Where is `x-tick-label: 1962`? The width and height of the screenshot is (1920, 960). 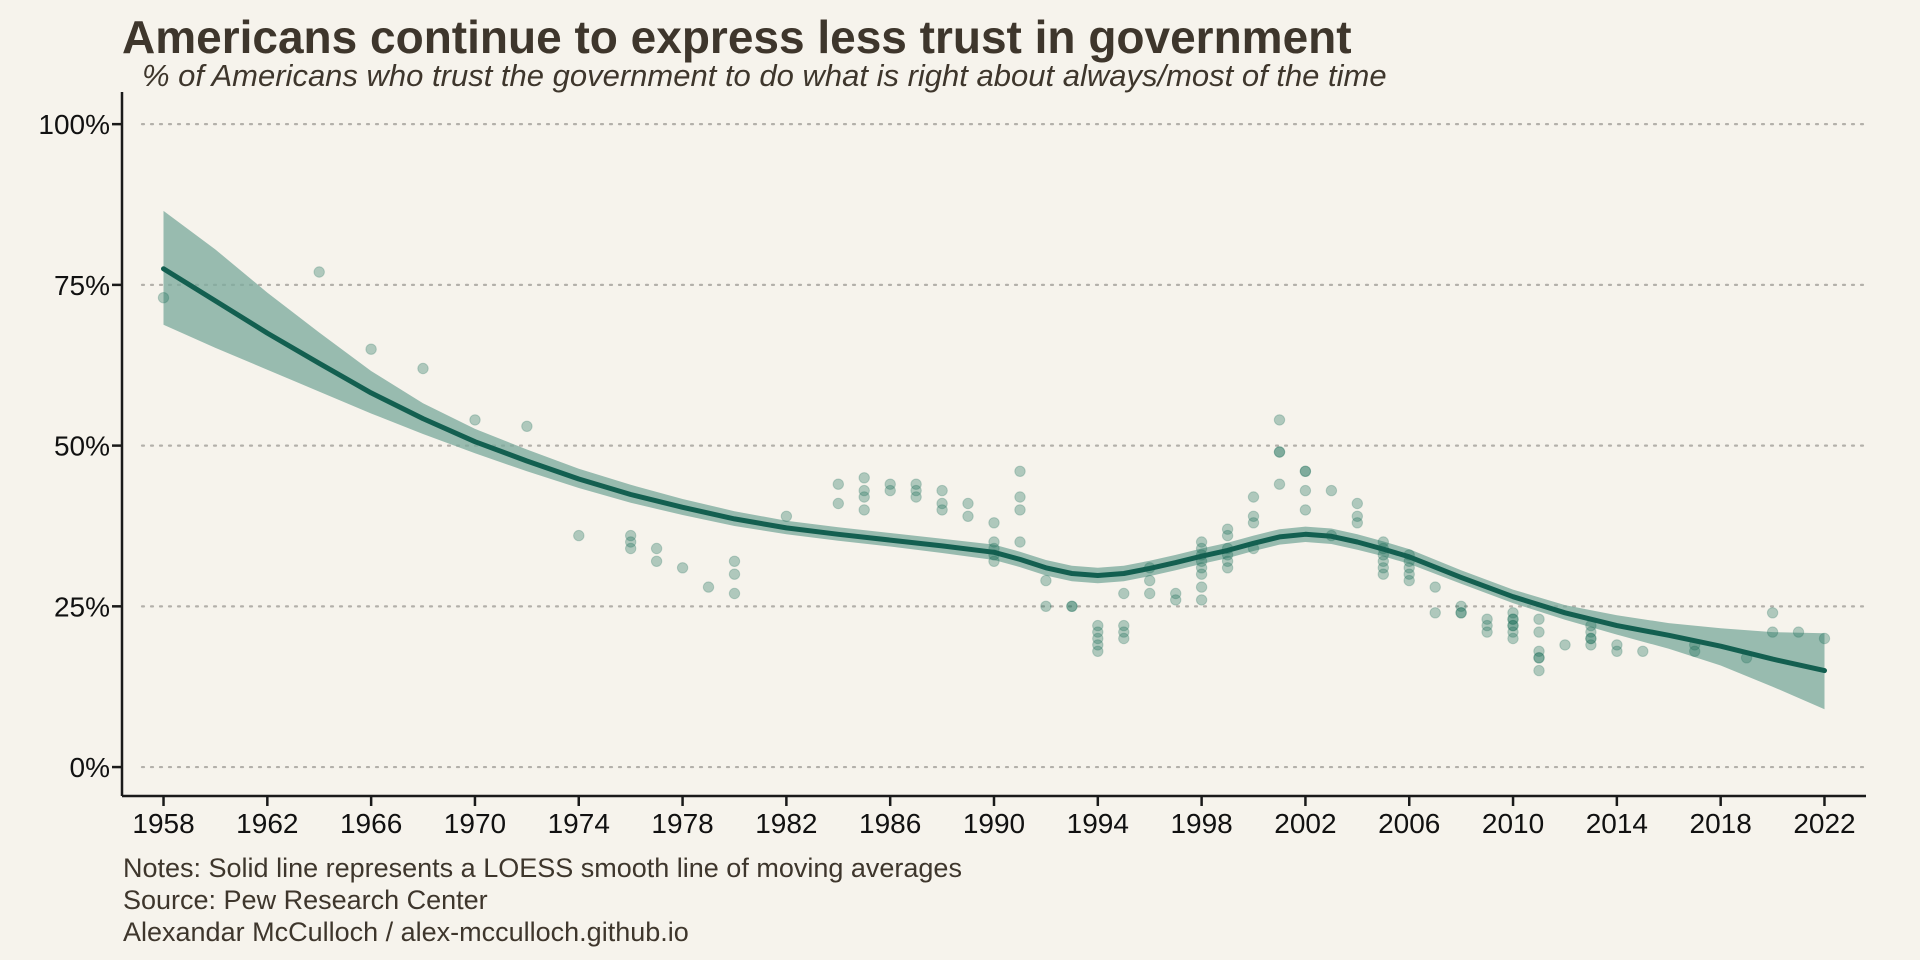
x-tick-label: 1962 is located at coordinates (267, 823).